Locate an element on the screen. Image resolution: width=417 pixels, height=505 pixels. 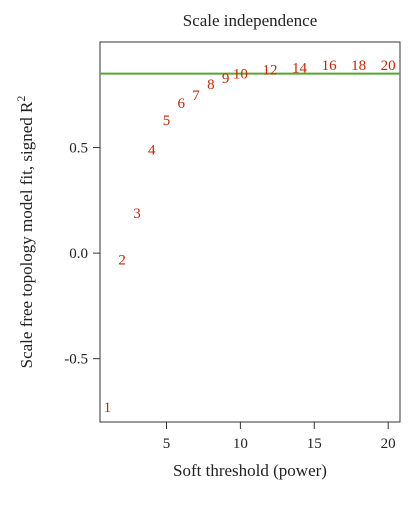
chart-title: Scale independence is located at coordinates (250, 20).